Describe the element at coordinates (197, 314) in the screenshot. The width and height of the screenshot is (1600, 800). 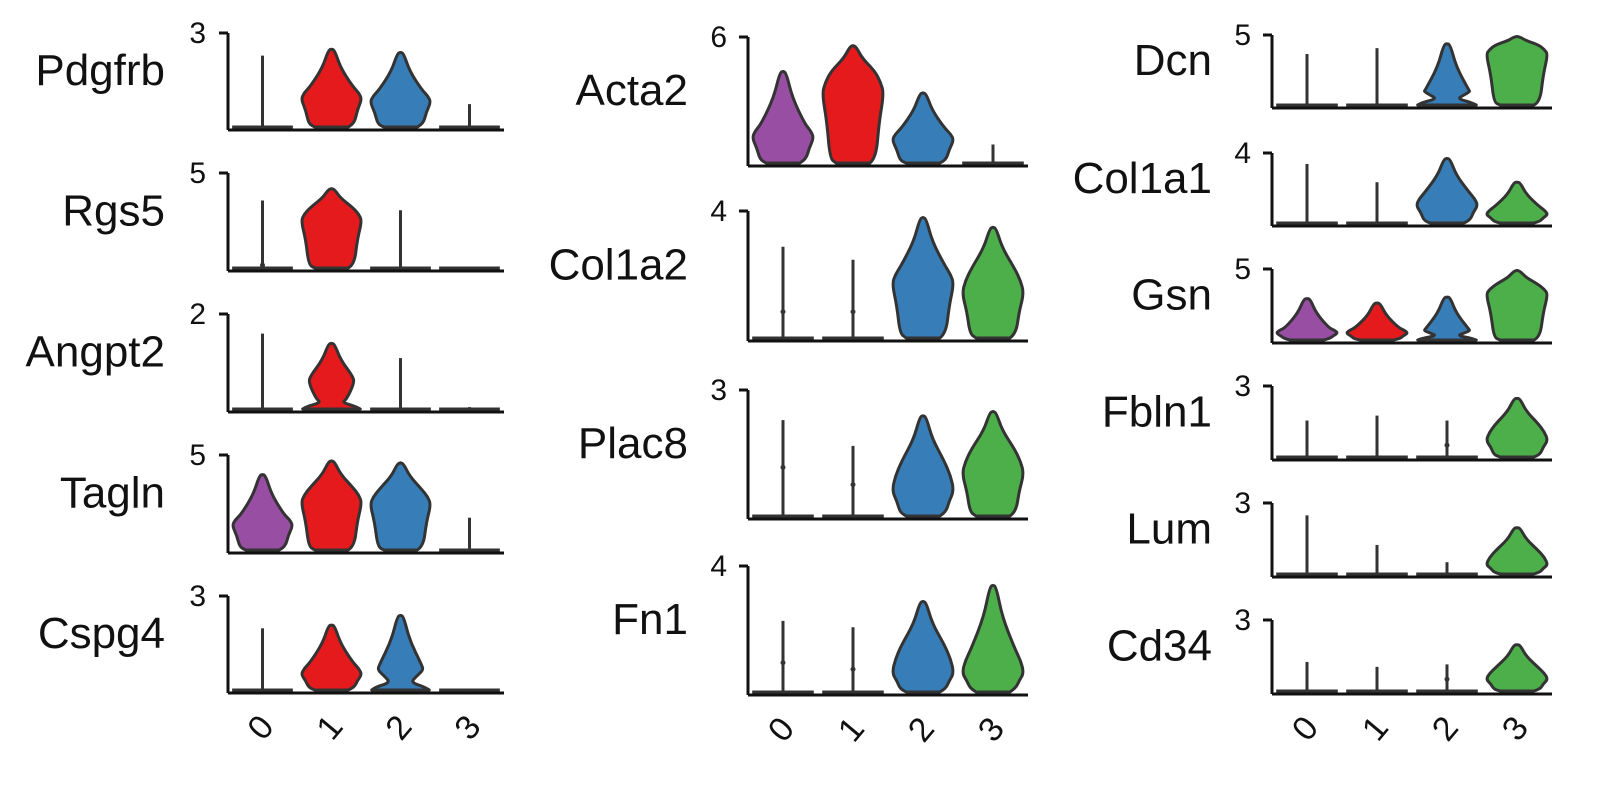
I see `y-tick-label: 2` at that location.